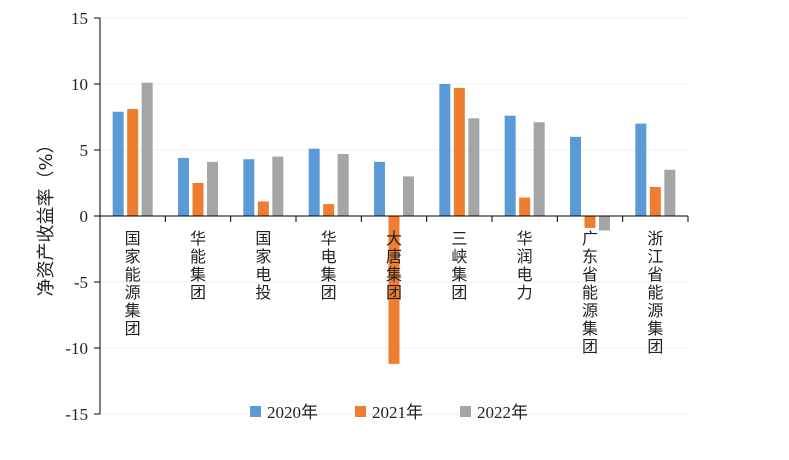  What do you see at coordinates (76, 348) in the screenshot?
I see `y-tick-label: -10` at bounding box center [76, 348].